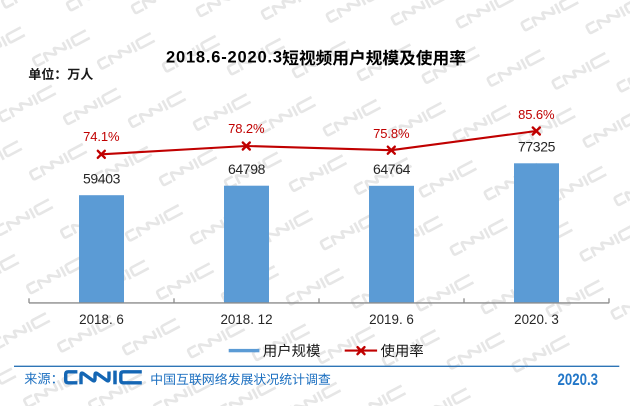 The image size is (630, 406). What do you see at coordinates (224, 58) in the screenshot?
I see `svg-text: 2018.6-2020.3` at bounding box center [224, 58].